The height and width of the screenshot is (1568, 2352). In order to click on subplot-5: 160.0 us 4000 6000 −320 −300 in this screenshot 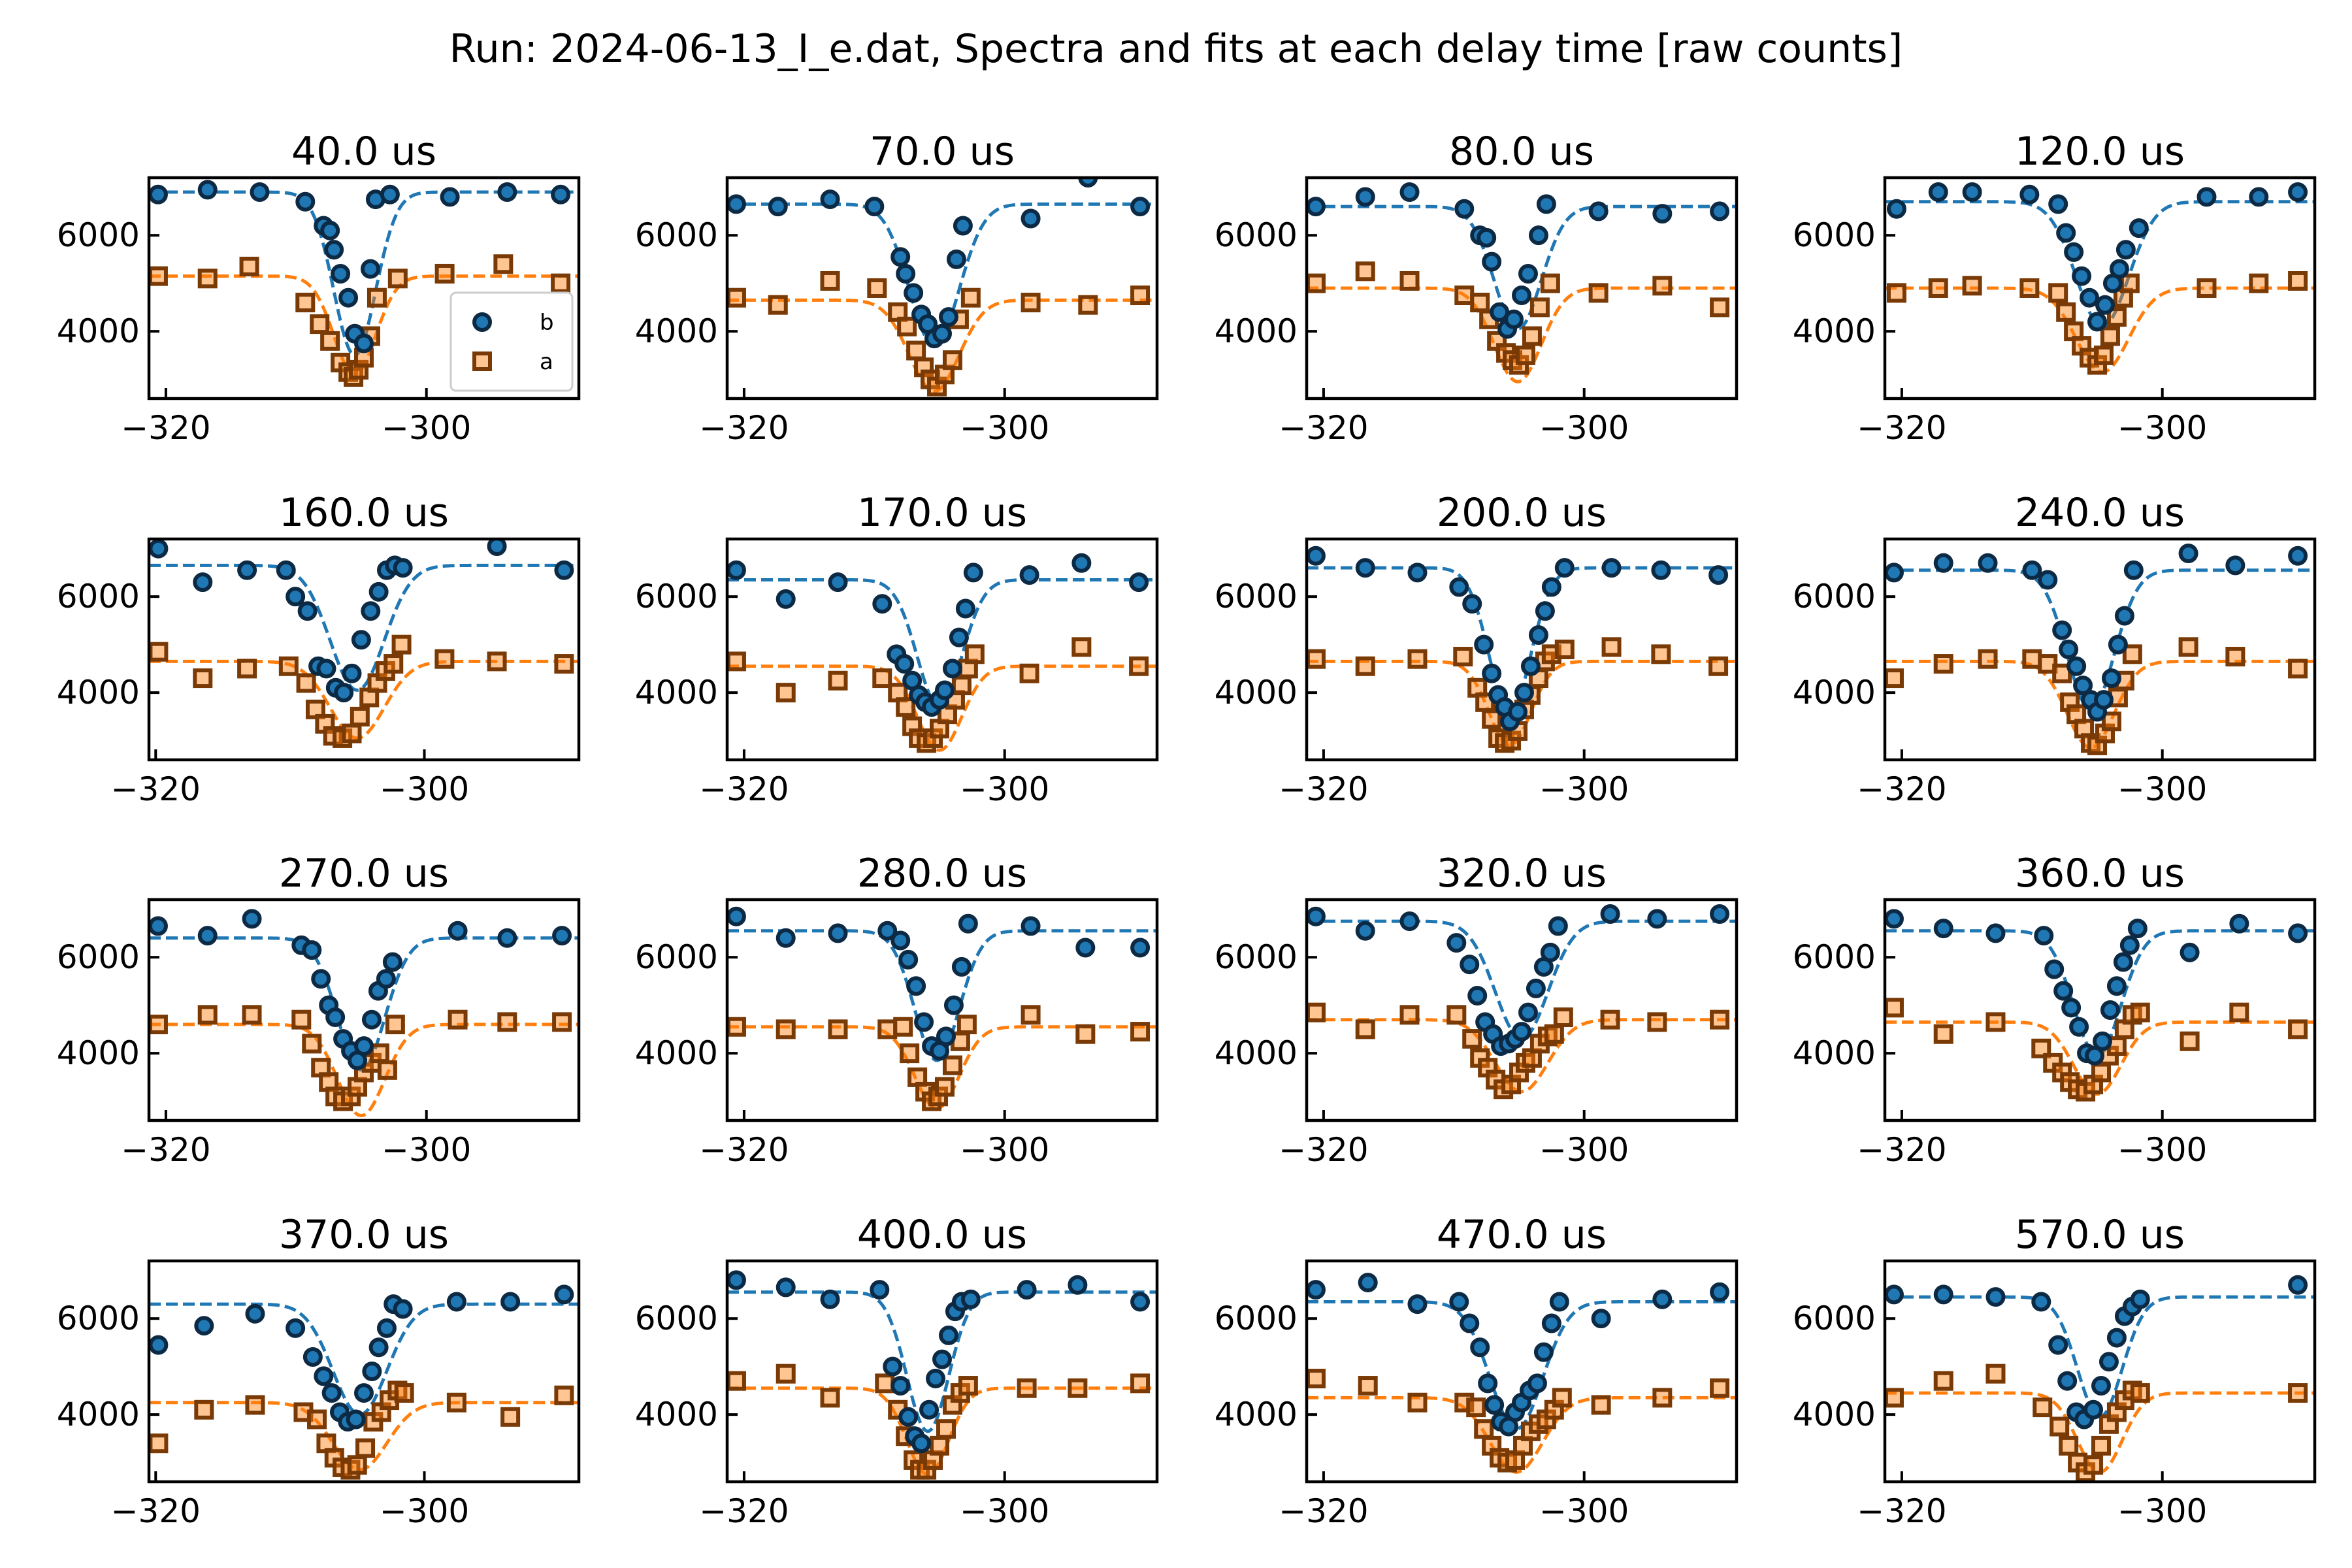, I will do `click(319, 649)`.